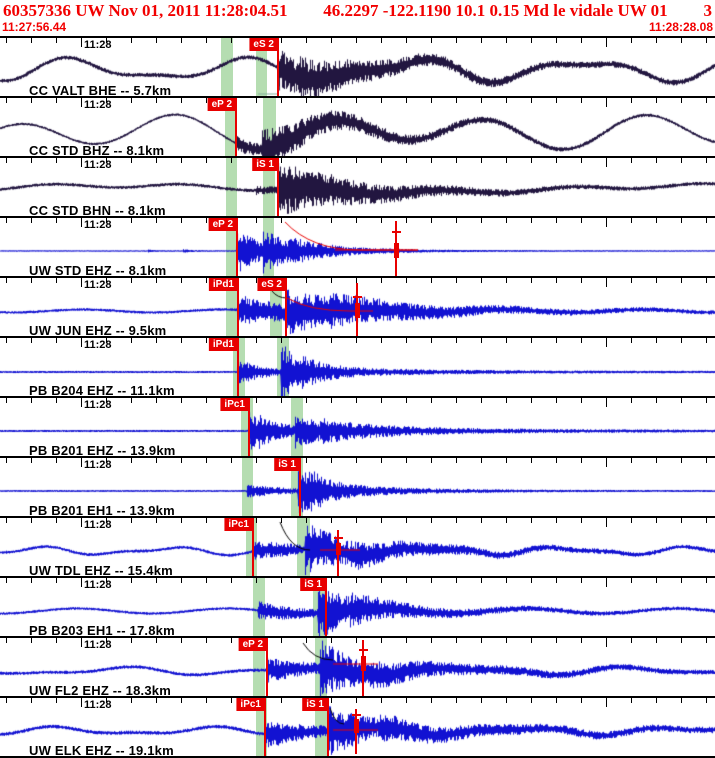 The height and width of the screenshot is (758, 715). I want to click on trace-panel-pb-b203-eh1: 11:28 PB B203 EH1 -- 17.8km iS 1, so click(357, 606).